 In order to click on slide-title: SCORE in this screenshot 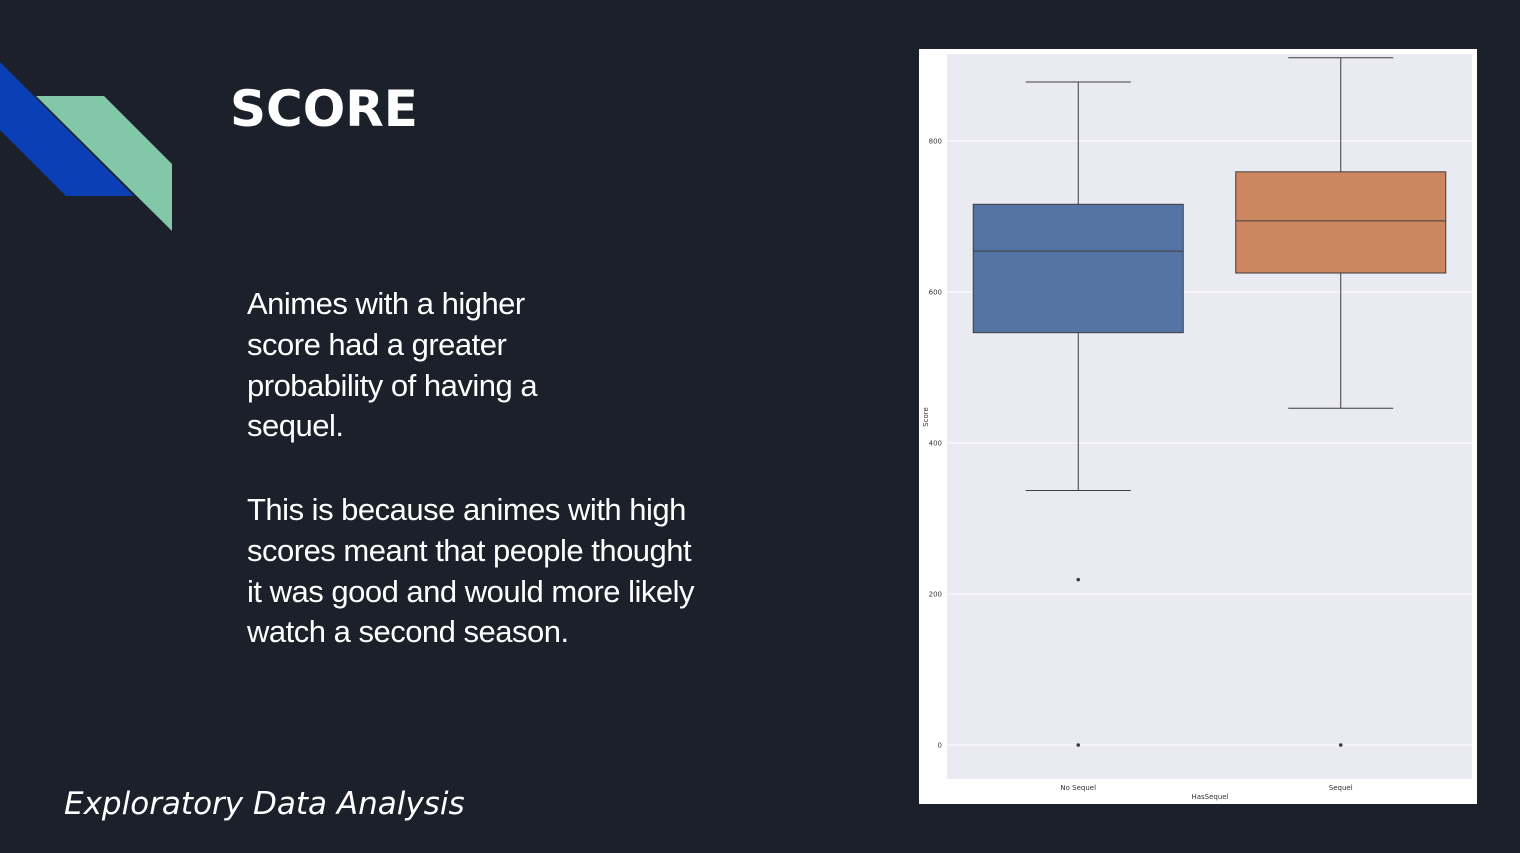, I will do `click(324, 109)`.